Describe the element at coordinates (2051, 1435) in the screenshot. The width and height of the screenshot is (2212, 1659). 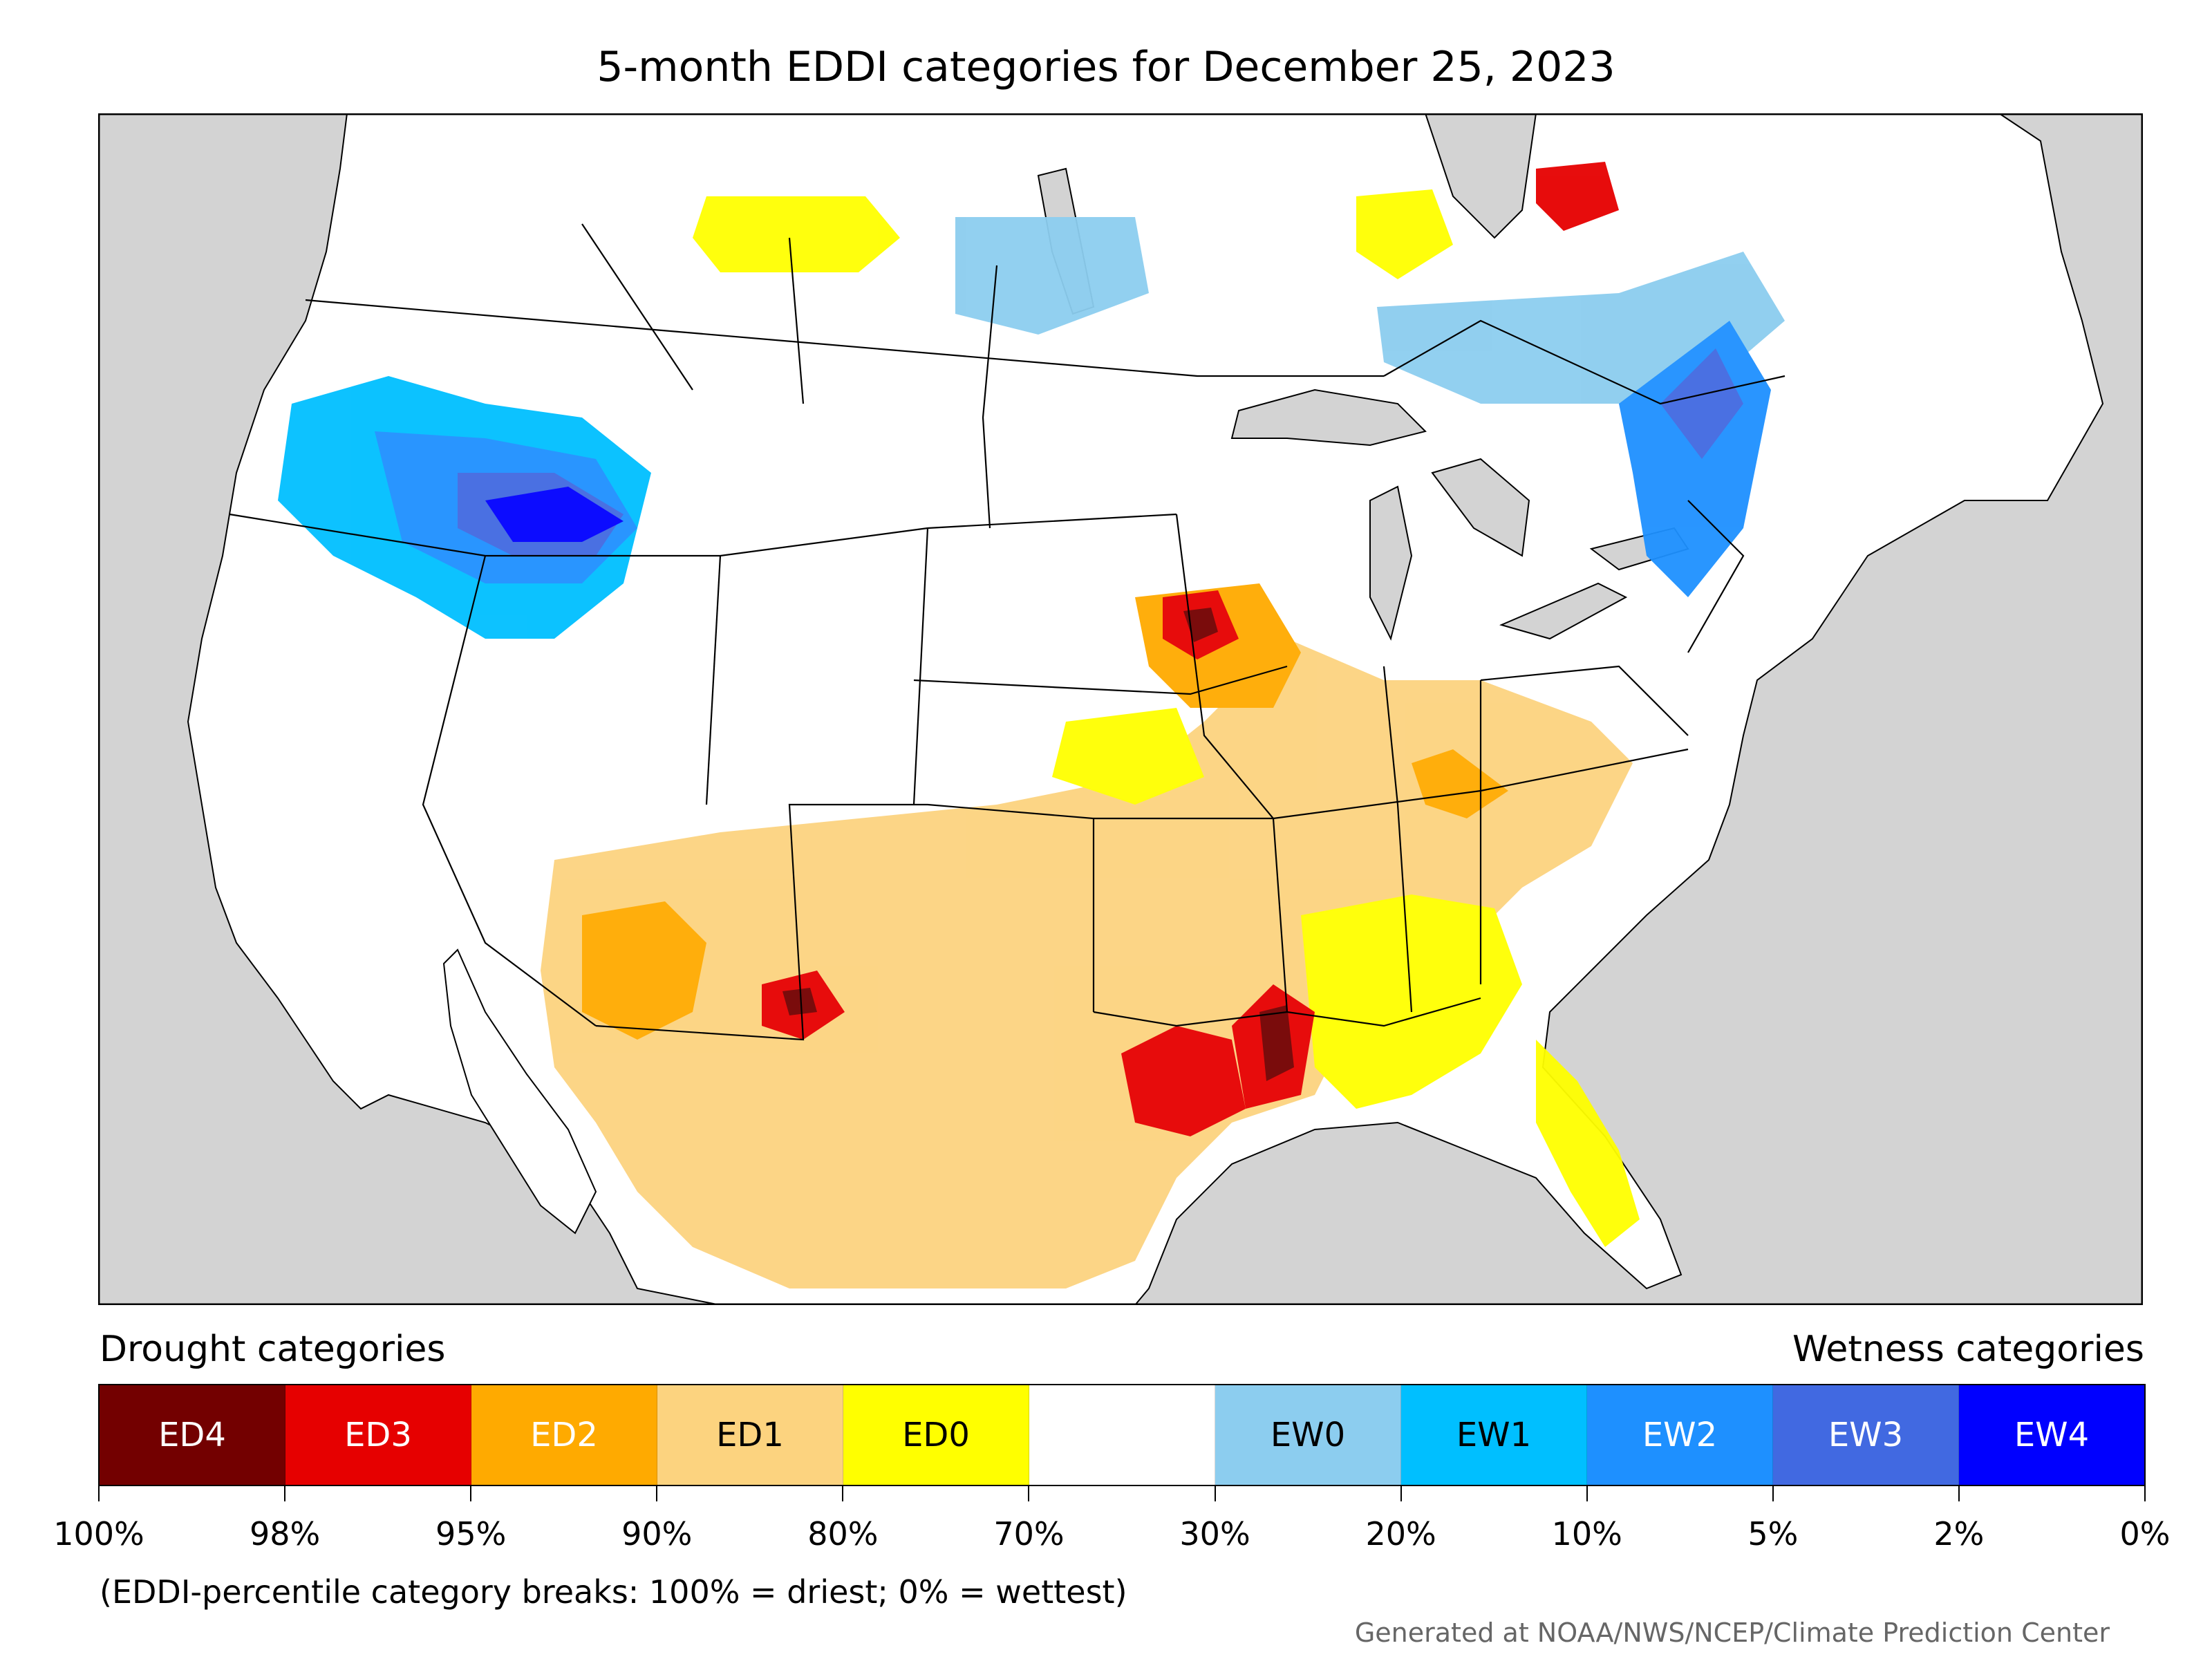
I see `legend-cell-ew4: EW4` at that location.